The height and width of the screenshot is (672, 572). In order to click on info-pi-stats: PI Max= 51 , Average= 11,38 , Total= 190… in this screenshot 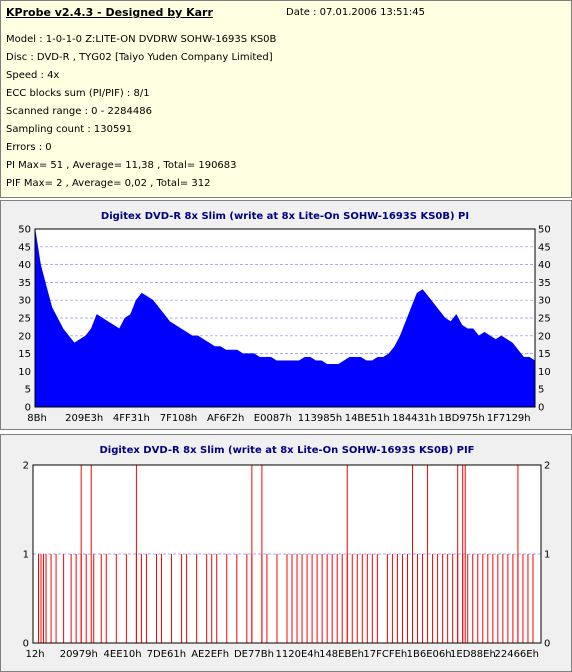, I will do `click(121, 165)`.